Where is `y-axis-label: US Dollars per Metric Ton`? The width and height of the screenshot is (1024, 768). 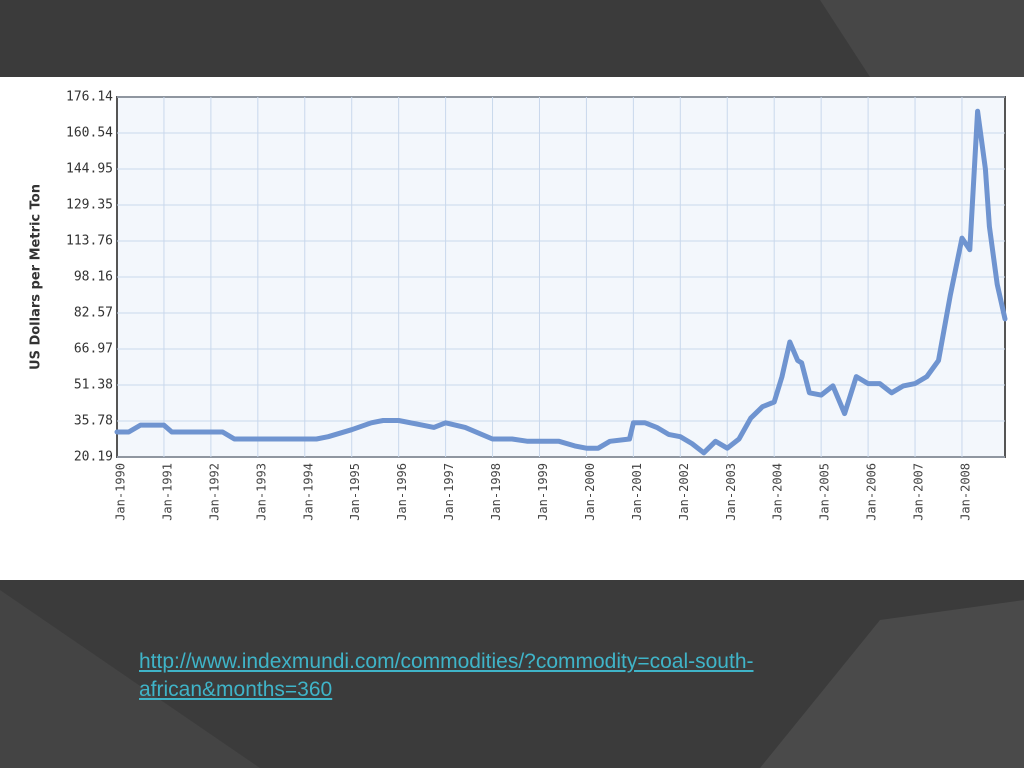 y-axis-label: US Dollars per Metric Ton is located at coordinates (36, 277).